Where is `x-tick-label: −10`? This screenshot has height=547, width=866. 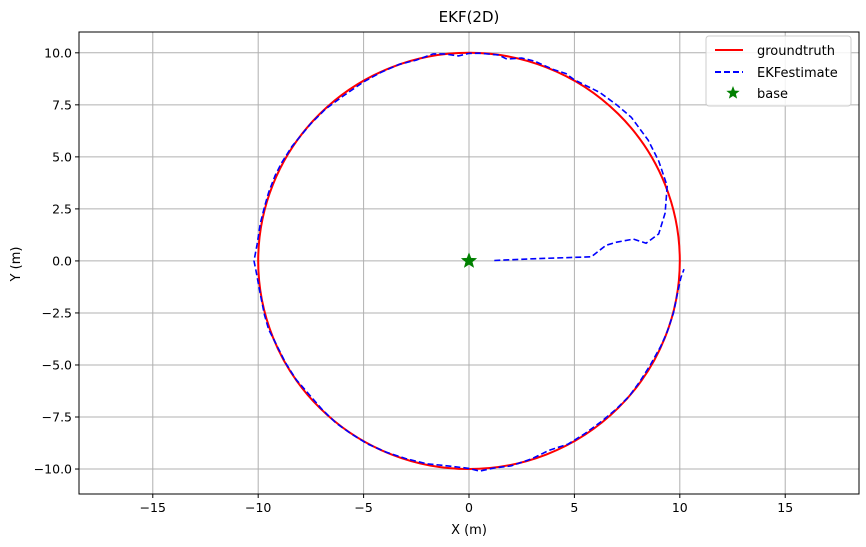
x-tick-label: −10 is located at coordinates (258, 507).